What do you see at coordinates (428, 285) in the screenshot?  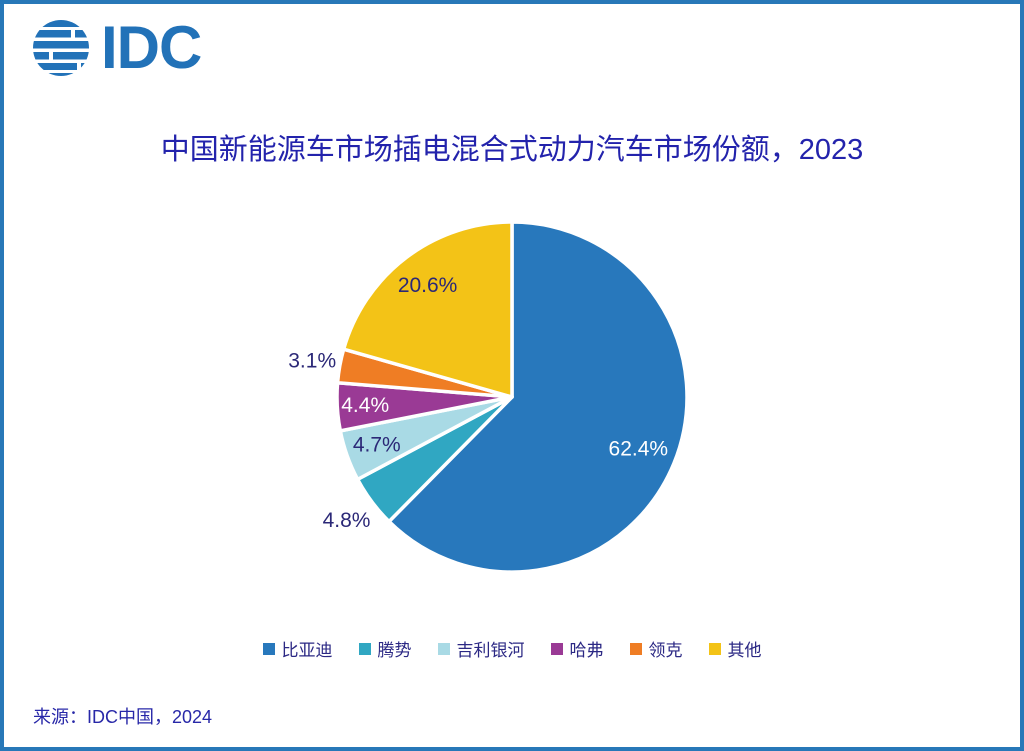 I see `pie-label-其他: 20.6%` at bounding box center [428, 285].